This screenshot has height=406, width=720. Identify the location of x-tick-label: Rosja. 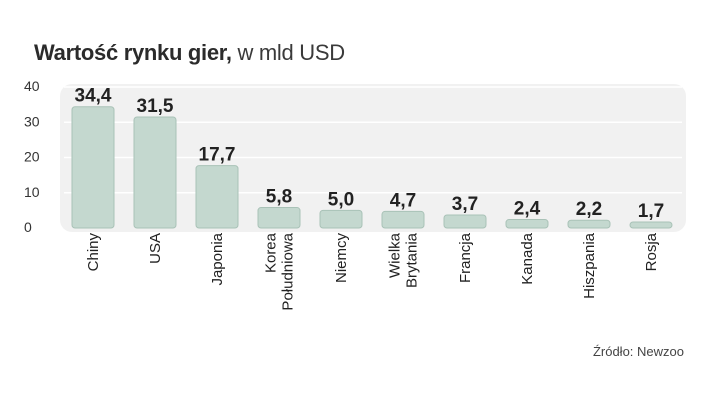
(651, 251).